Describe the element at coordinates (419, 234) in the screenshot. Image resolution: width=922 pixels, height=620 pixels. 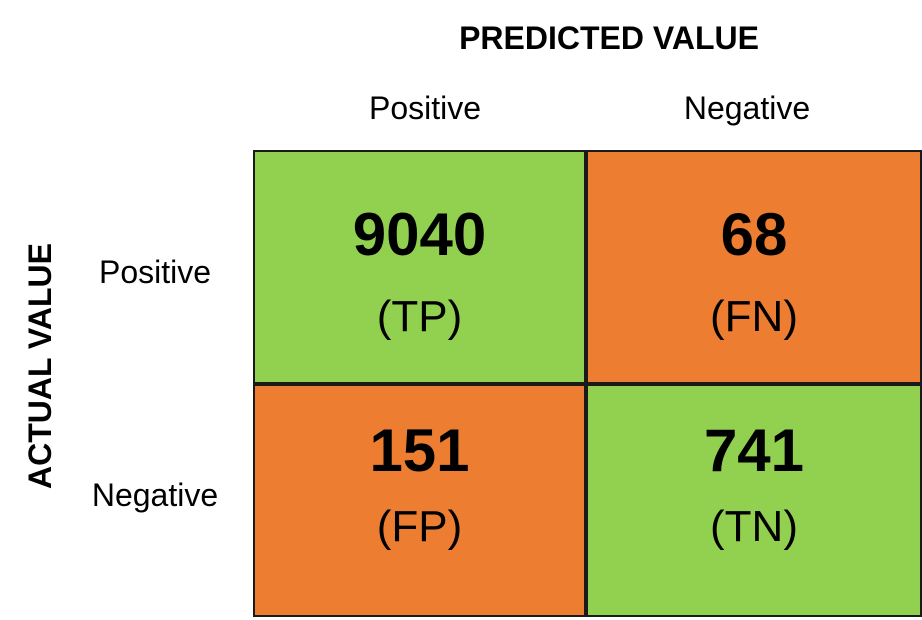
I see `true-positive-count: 9040` at that location.